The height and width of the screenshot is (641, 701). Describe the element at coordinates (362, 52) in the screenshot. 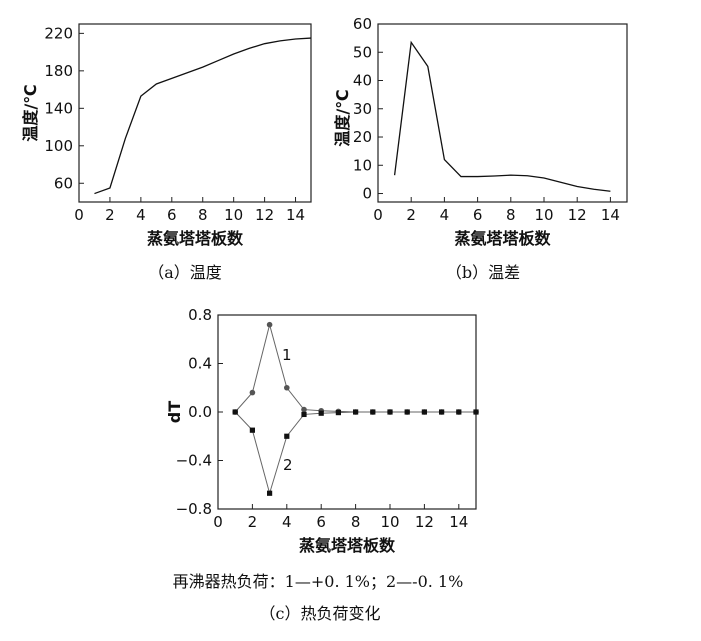

I see `y-tick-label: 50` at that location.